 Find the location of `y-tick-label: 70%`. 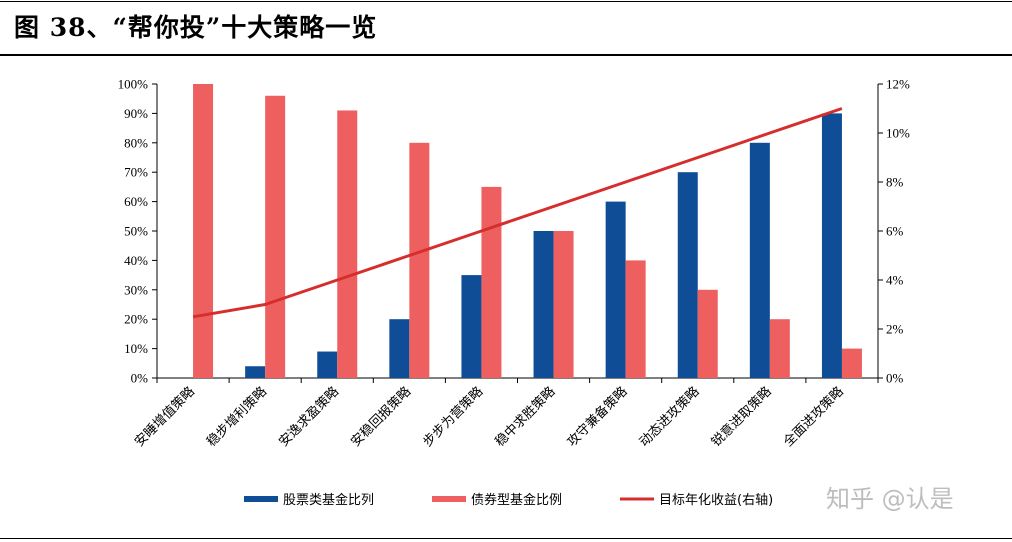

y-tick-label: 70% is located at coordinates (136, 172).